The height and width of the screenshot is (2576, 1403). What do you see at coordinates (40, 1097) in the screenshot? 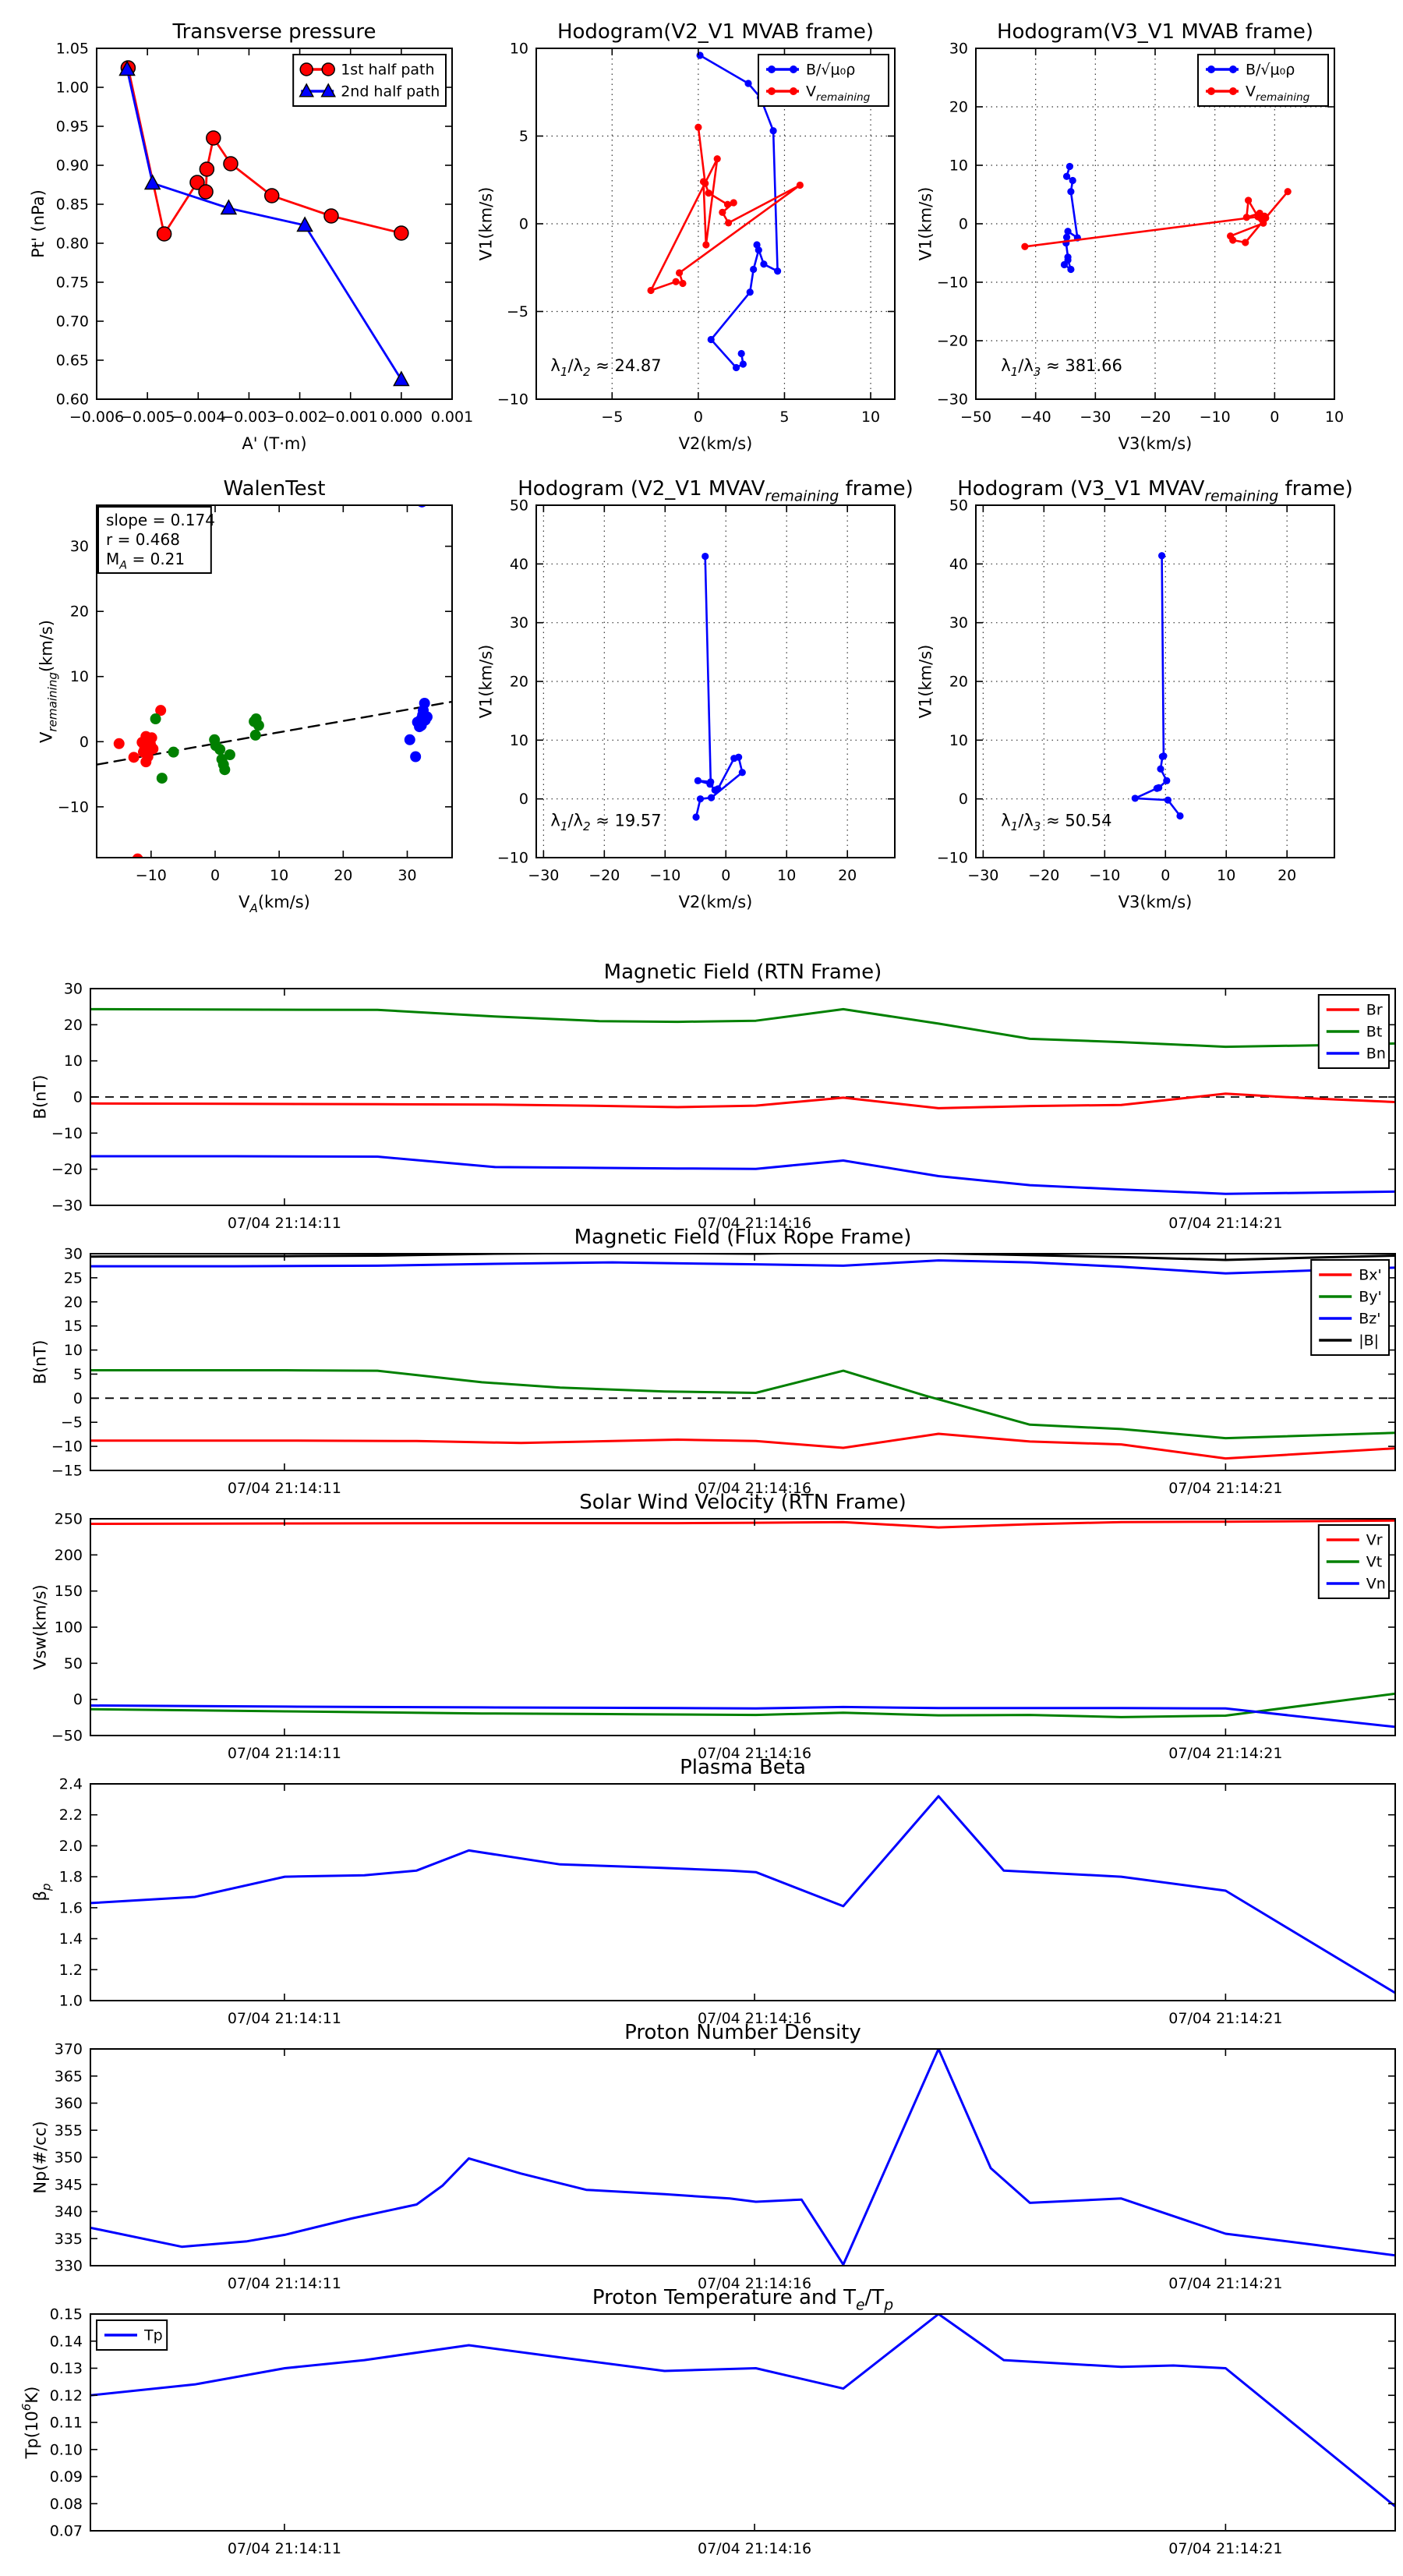
I see `y-axis-label: B(nT)` at bounding box center [40, 1097].